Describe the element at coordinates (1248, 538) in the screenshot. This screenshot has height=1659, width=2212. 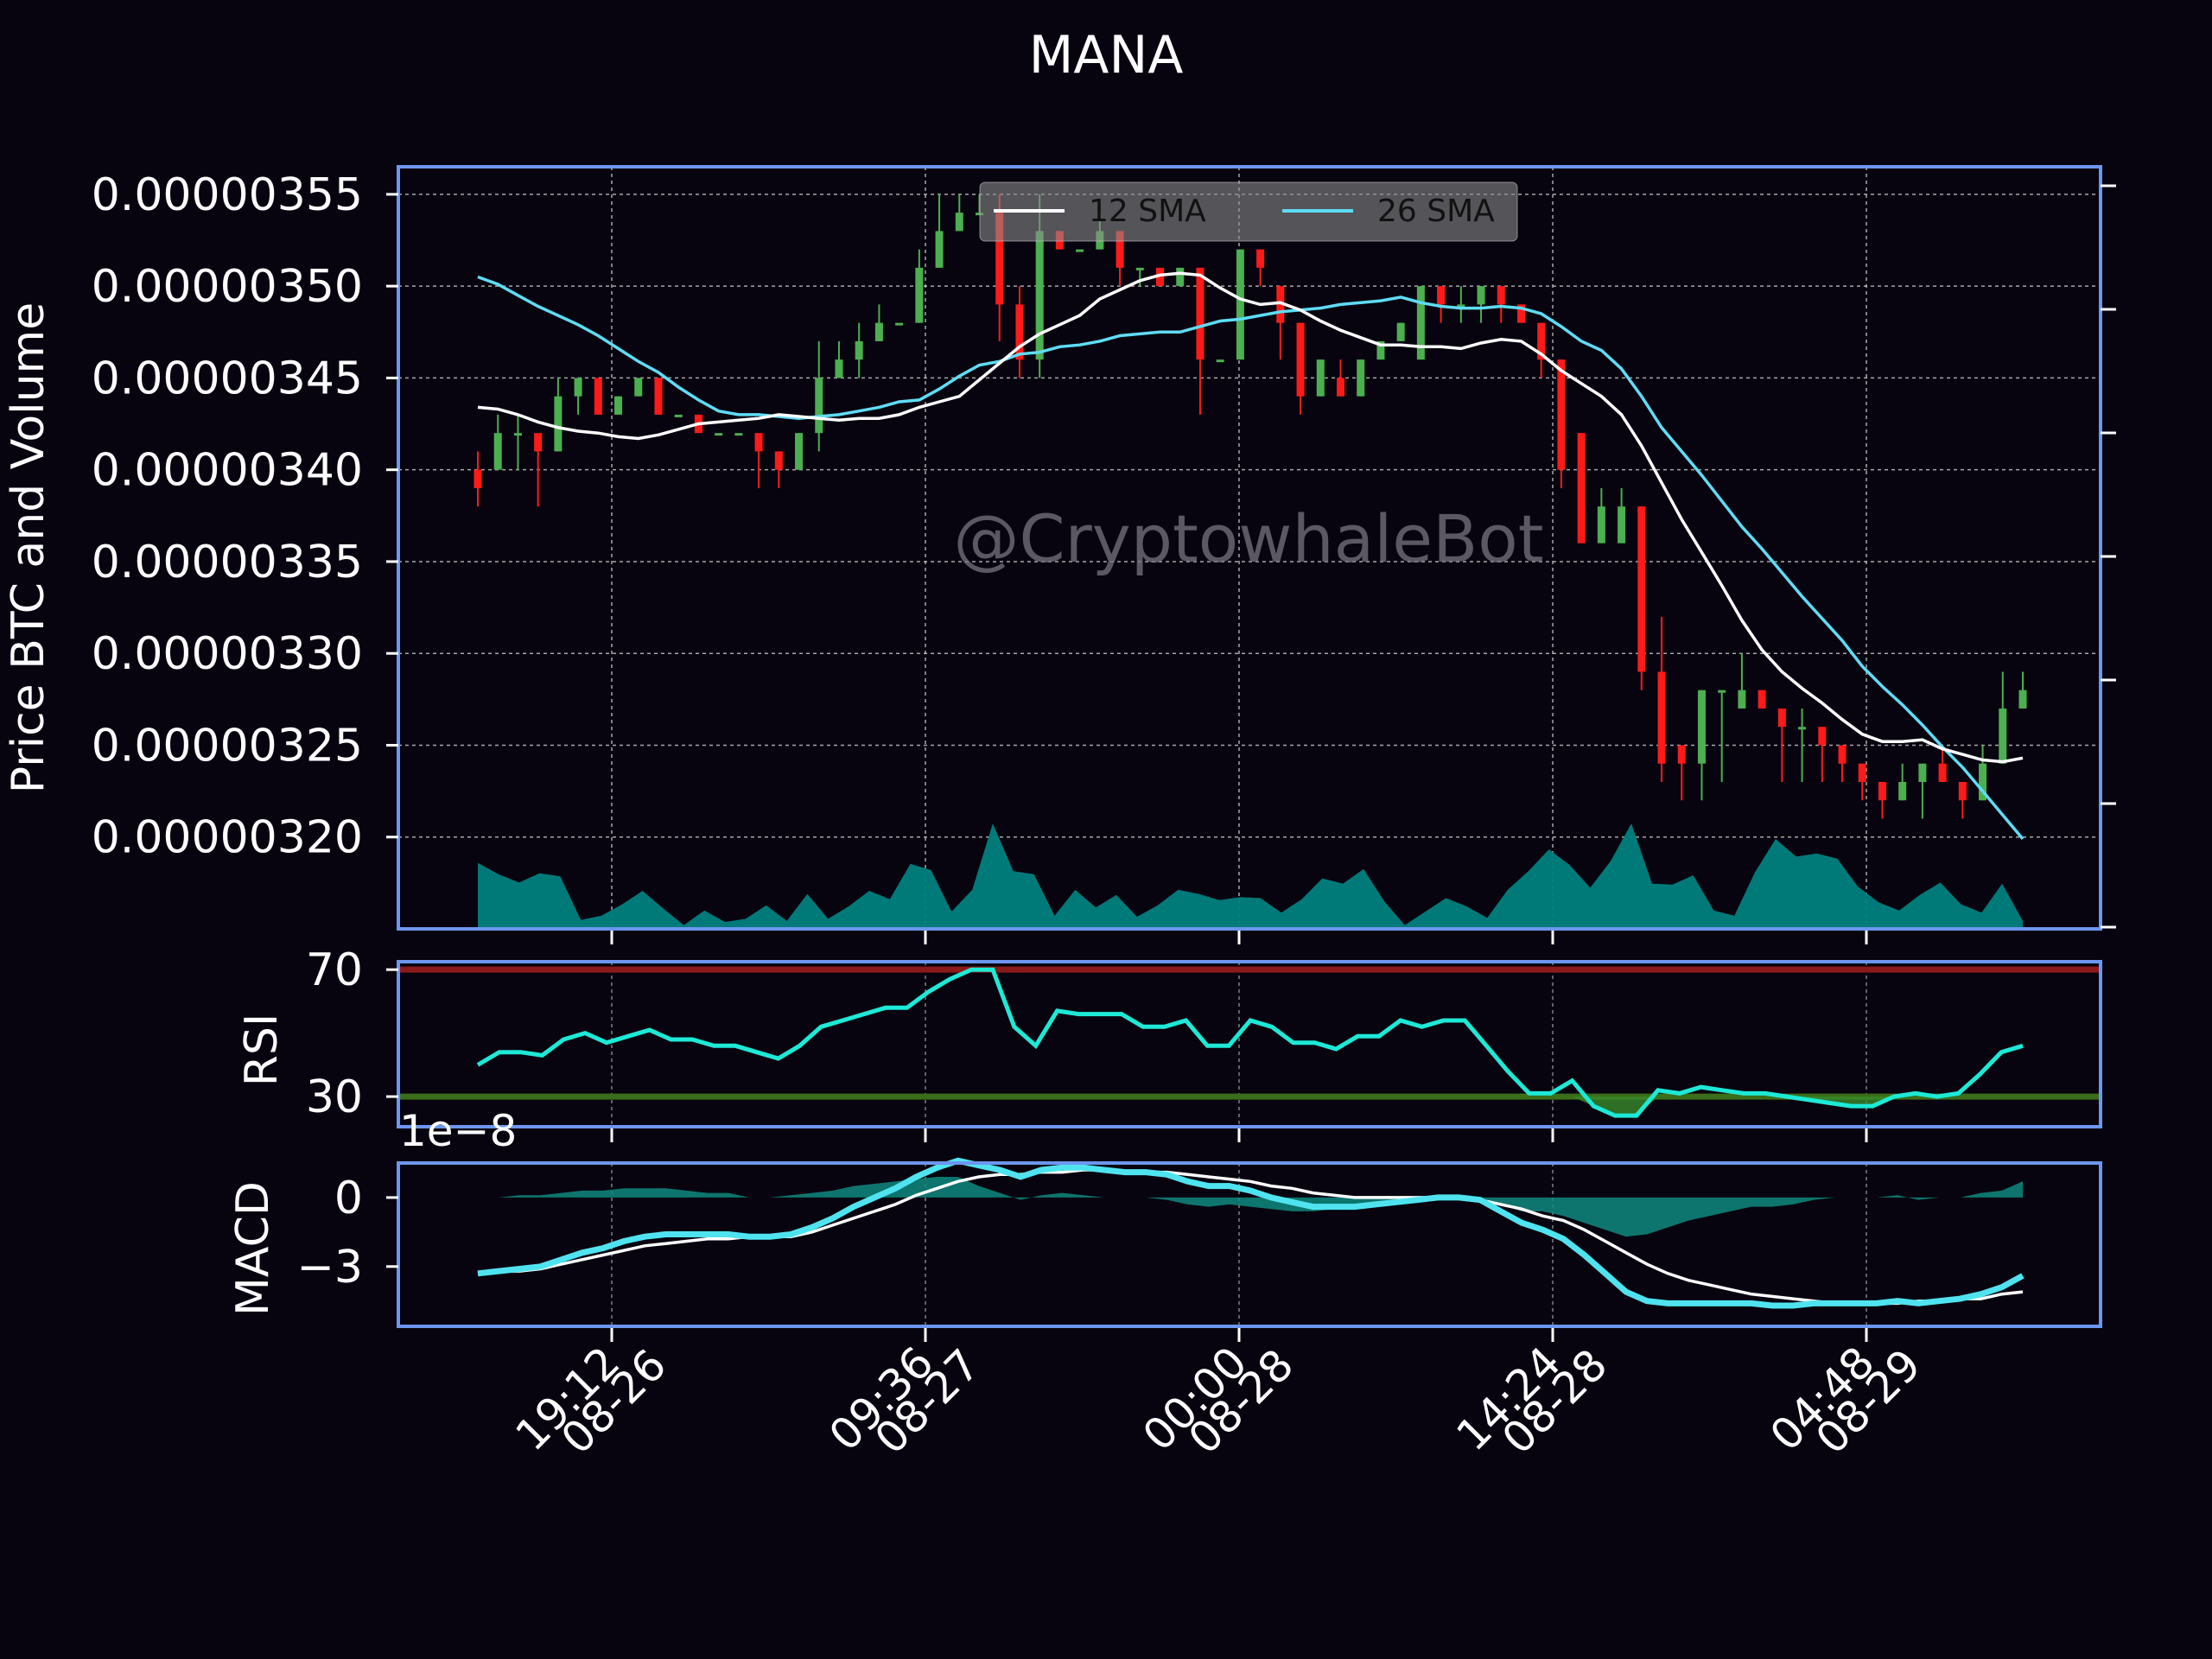
I see `watermark: @CryptowhaleBot` at that location.